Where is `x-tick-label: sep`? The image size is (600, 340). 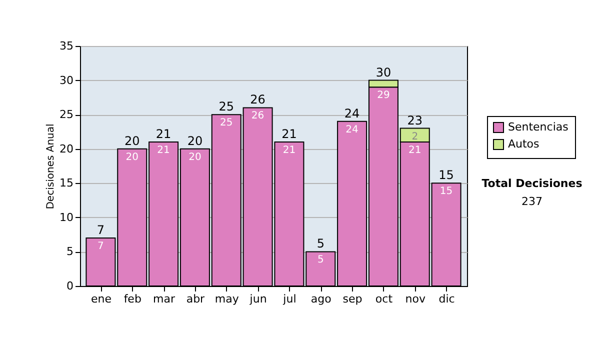 x-tick-label: sep is located at coordinates (352, 299).